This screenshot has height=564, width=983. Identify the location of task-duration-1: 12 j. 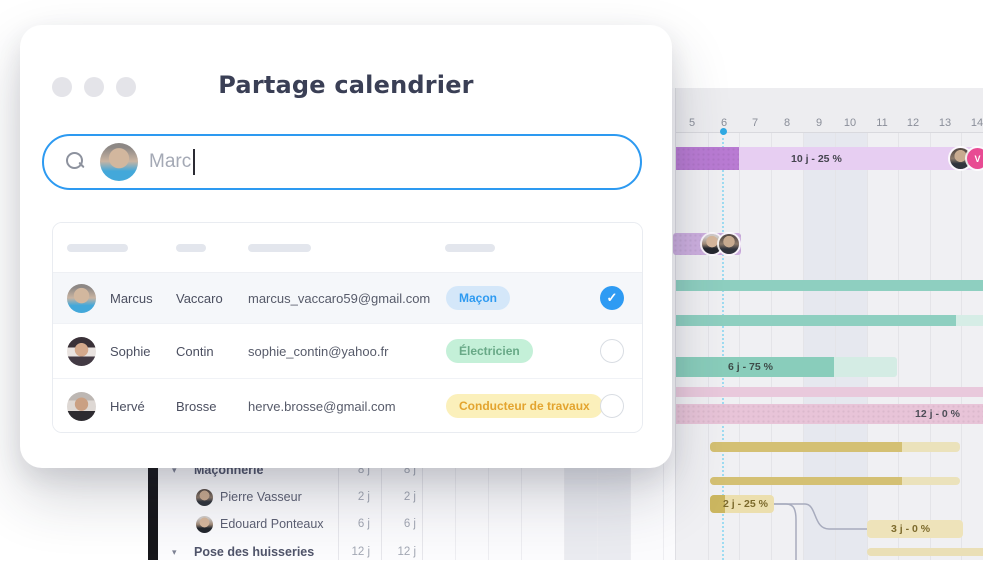
(360, 552).